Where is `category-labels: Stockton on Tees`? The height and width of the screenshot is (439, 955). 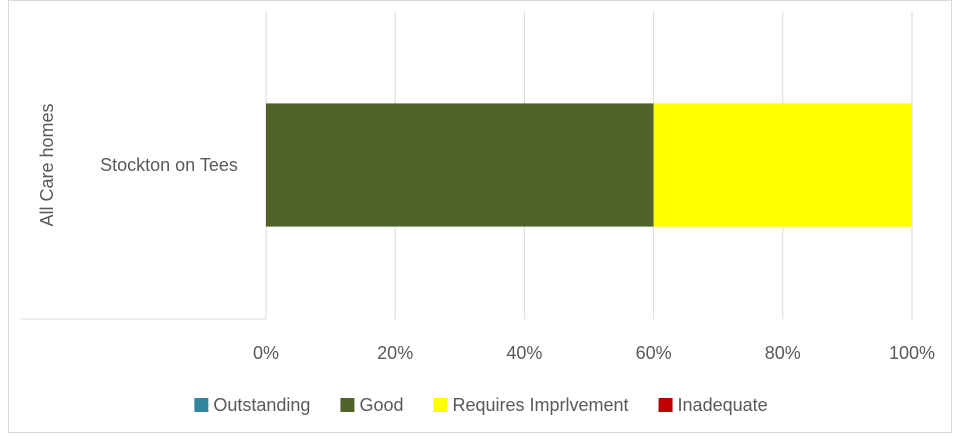
category-labels: Stockton on Tees is located at coordinates (169, 165).